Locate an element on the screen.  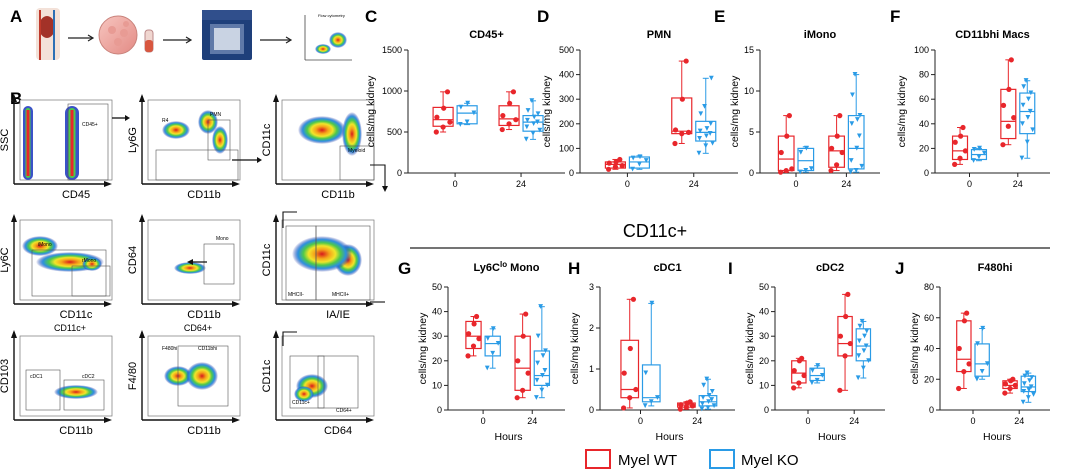
y-tick-label: 30 is located at coordinates (437, 336).